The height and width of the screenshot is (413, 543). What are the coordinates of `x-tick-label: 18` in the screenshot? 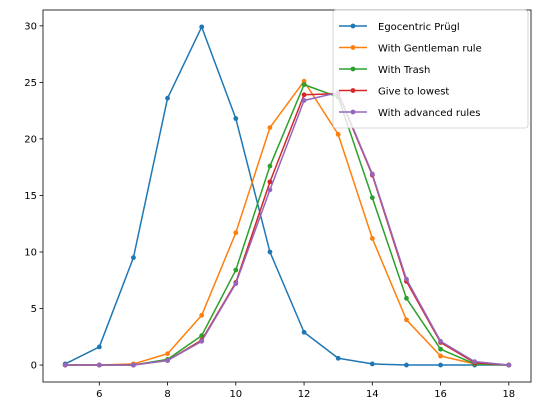 It's located at (508, 394).